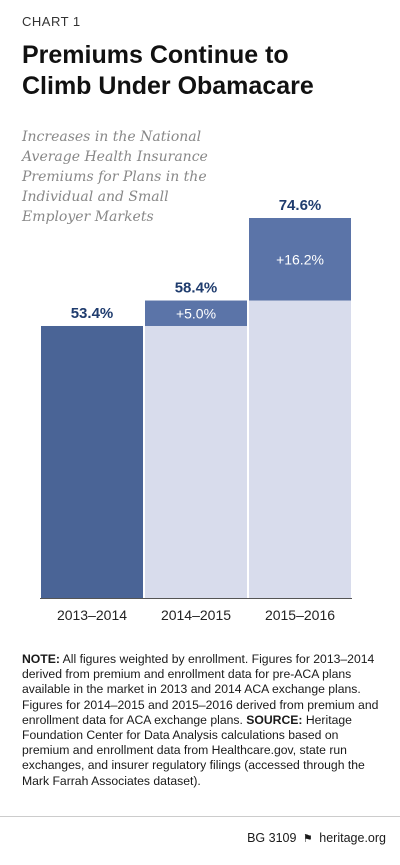 This screenshot has width=400, height=865. I want to click on title-line-1: Premiums Continue to, so click(155, 55).